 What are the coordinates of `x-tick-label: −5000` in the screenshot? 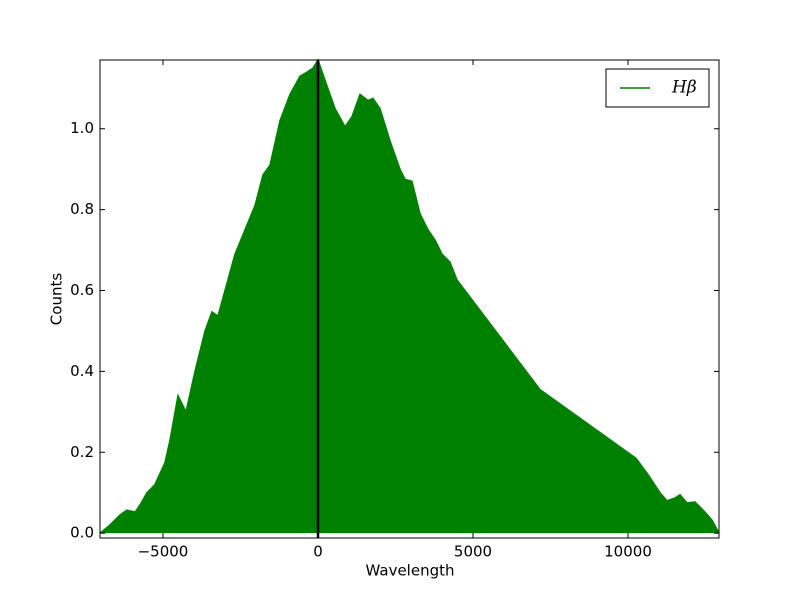 It's located at (163, 552).